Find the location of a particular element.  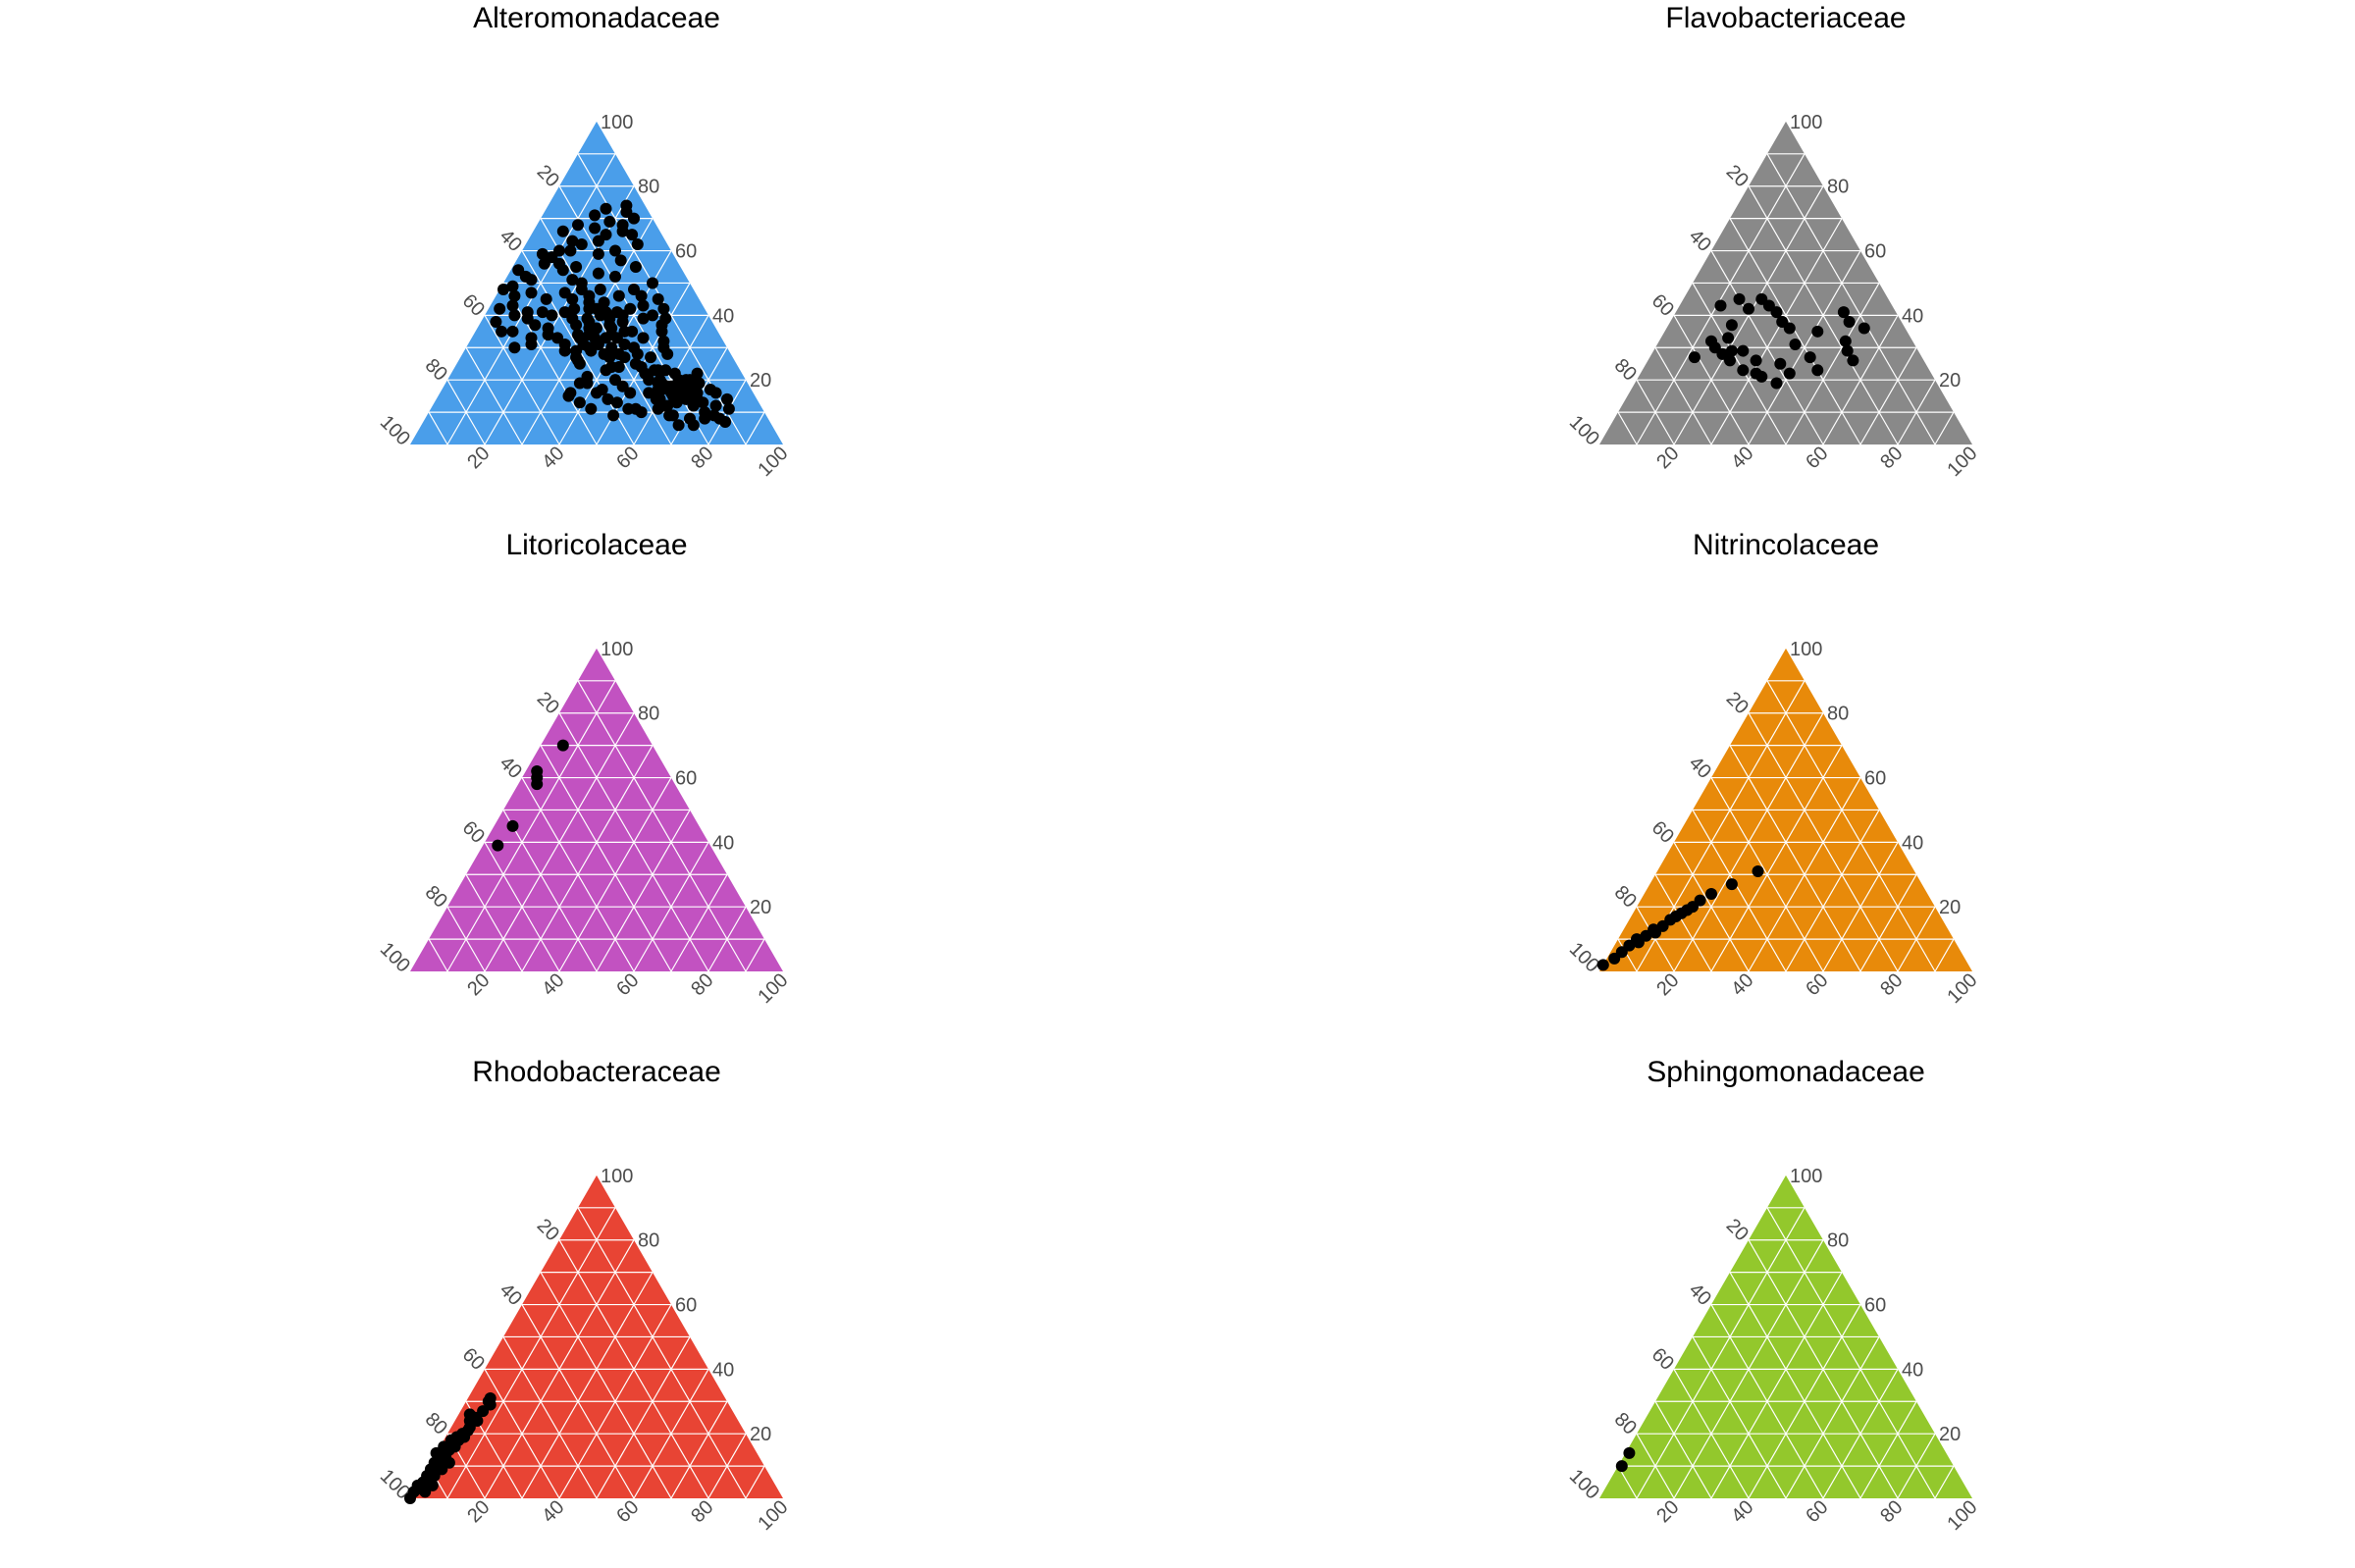

gridlines is located at coordinates (1786, 299).